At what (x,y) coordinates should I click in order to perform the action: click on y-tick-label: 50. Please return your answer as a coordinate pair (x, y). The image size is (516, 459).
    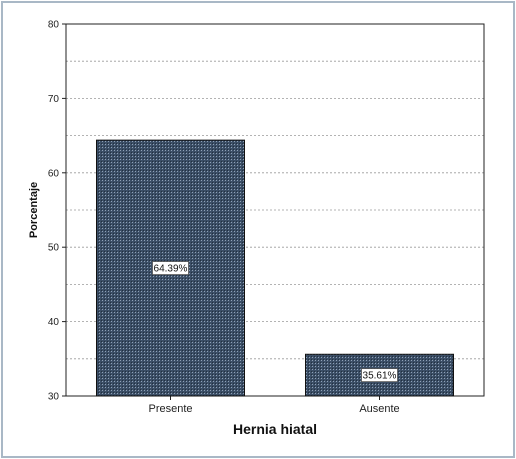
    Looking at the image, I should click on (54, 248).